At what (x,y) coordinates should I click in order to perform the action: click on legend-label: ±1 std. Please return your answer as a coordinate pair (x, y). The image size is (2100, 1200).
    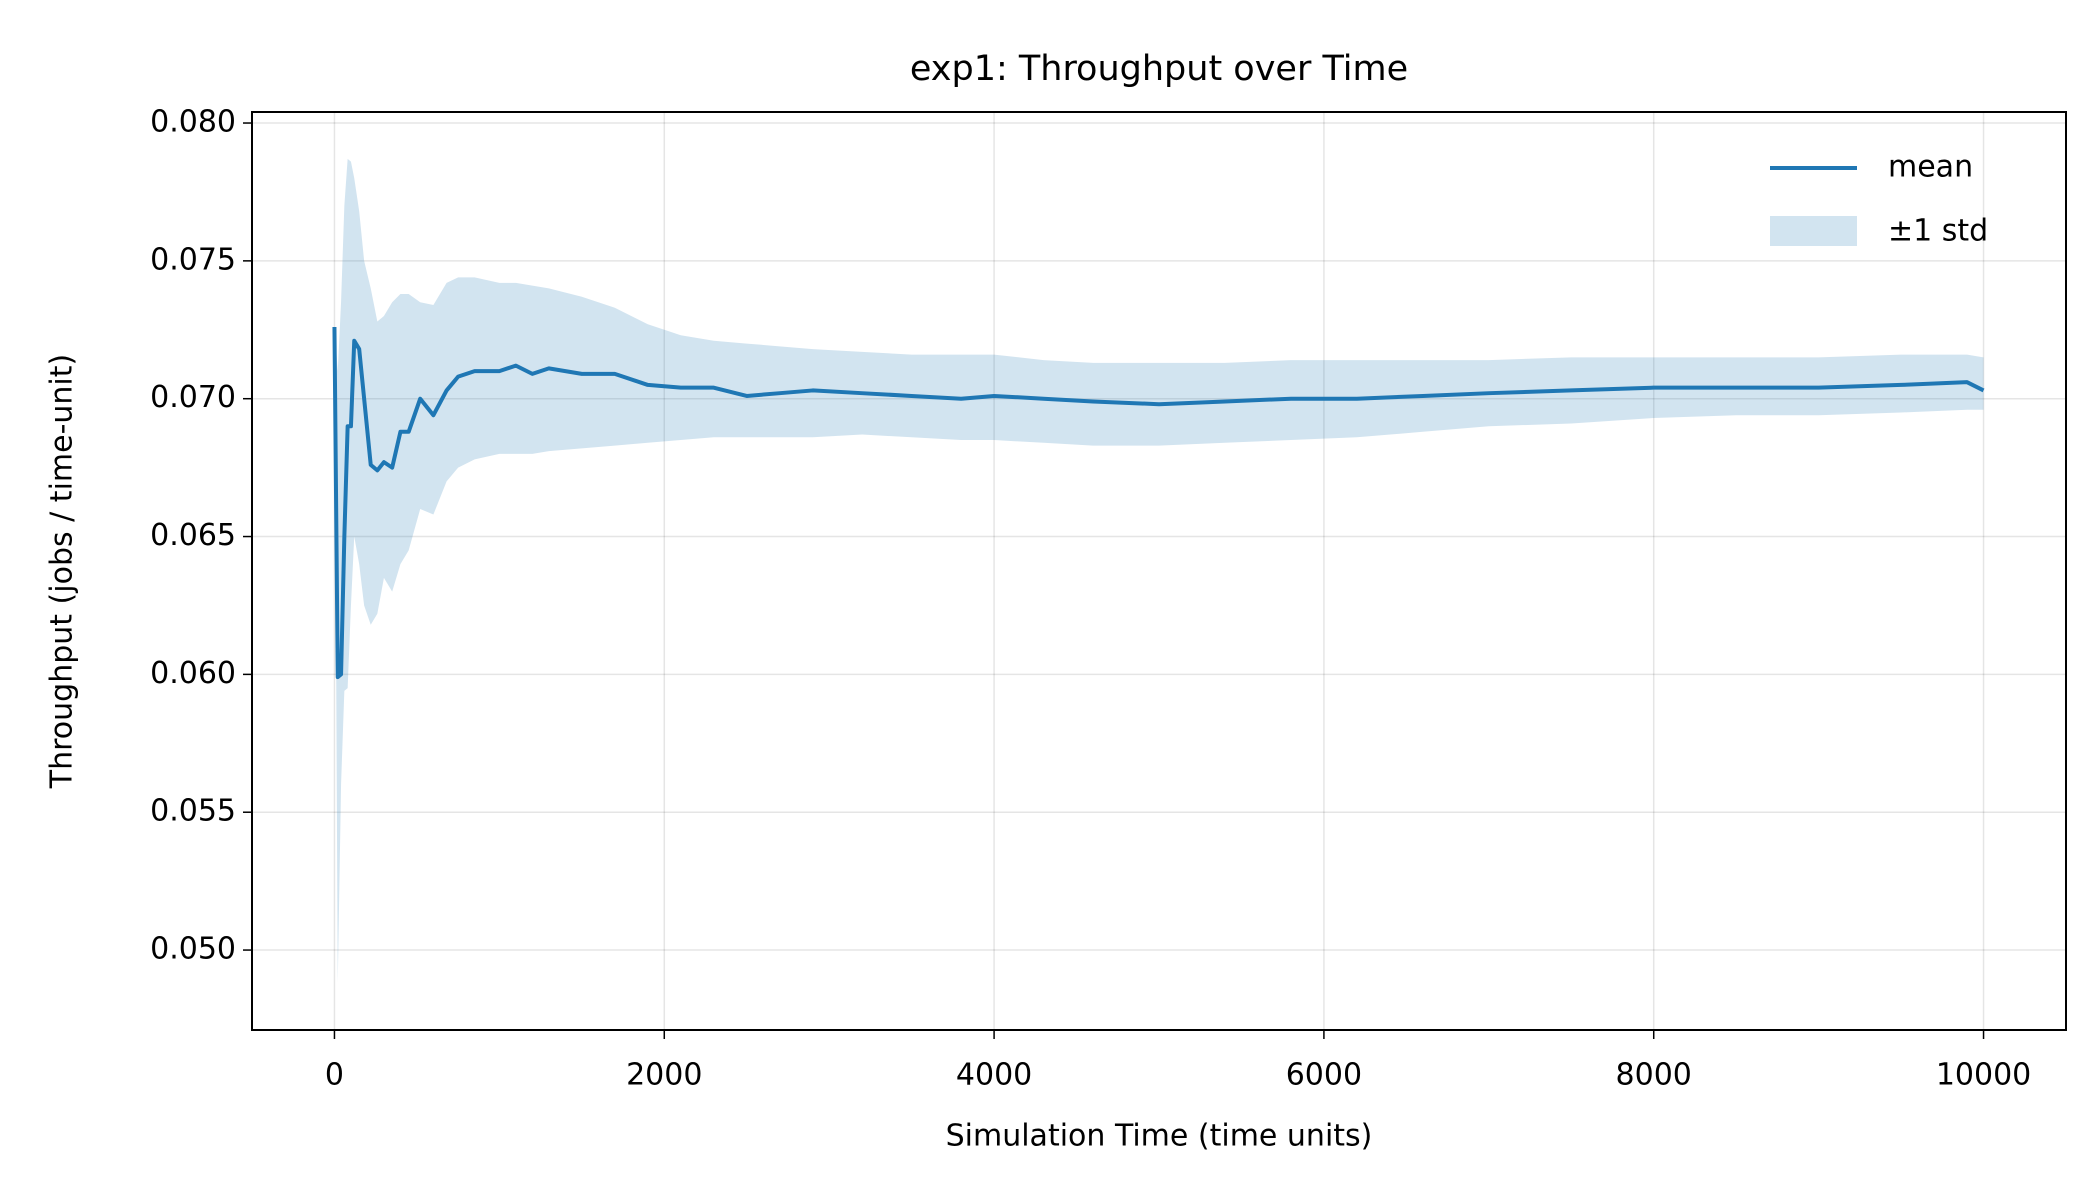
    Looking at the image, I should click on (1938, 231).